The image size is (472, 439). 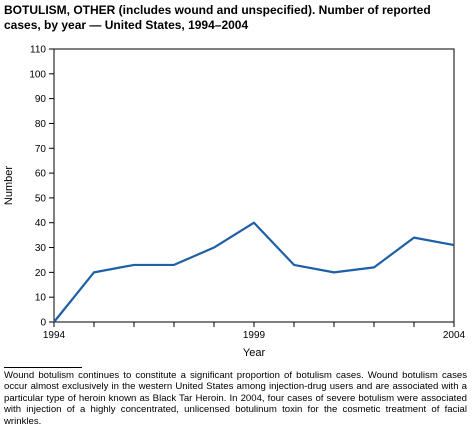 I want to click on x-axis-label: Year, so click(x=254, y=353).